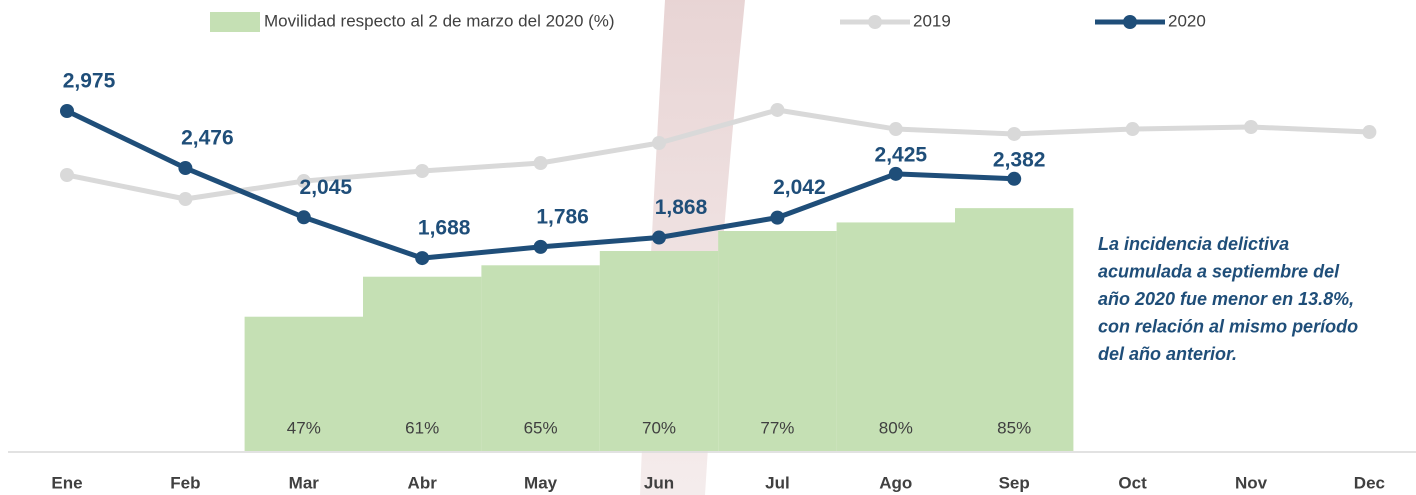 The height and width of the screenshot is (495, 1416). Describe the element at coordinates (777, 427) in the screenshot. I see `bar-label: 77%` at that location.